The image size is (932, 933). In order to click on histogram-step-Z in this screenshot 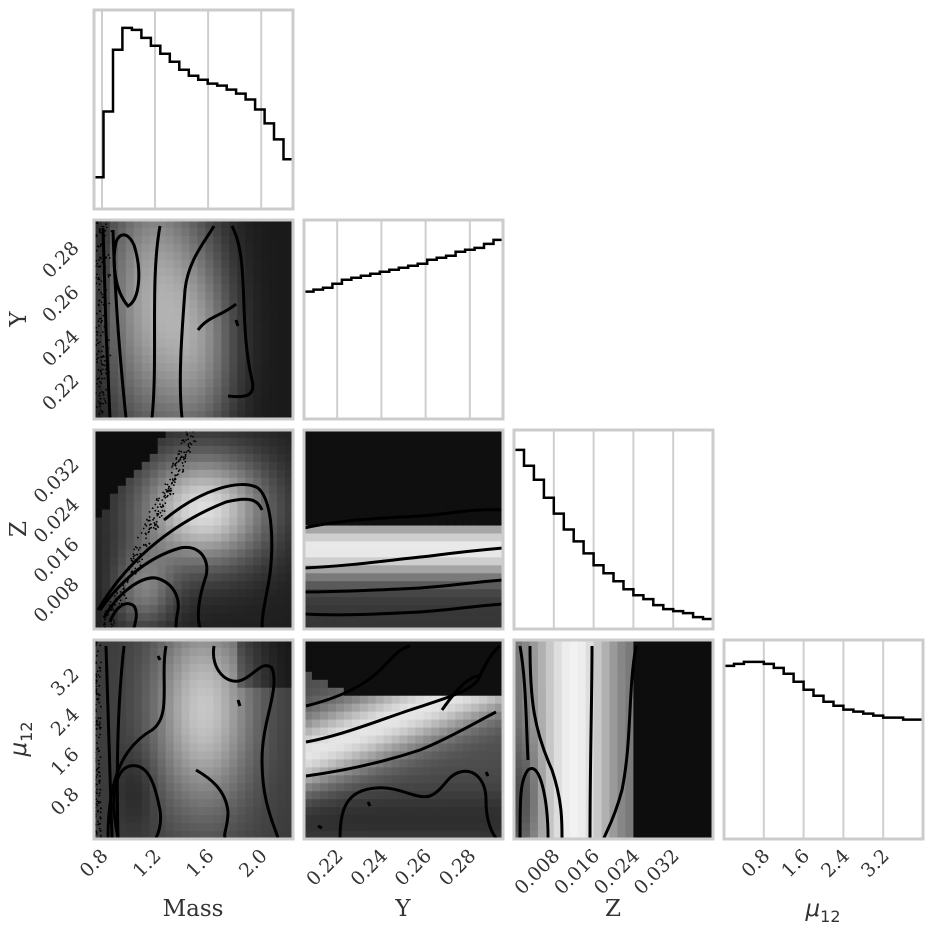, I will do `click(613, 534)`.